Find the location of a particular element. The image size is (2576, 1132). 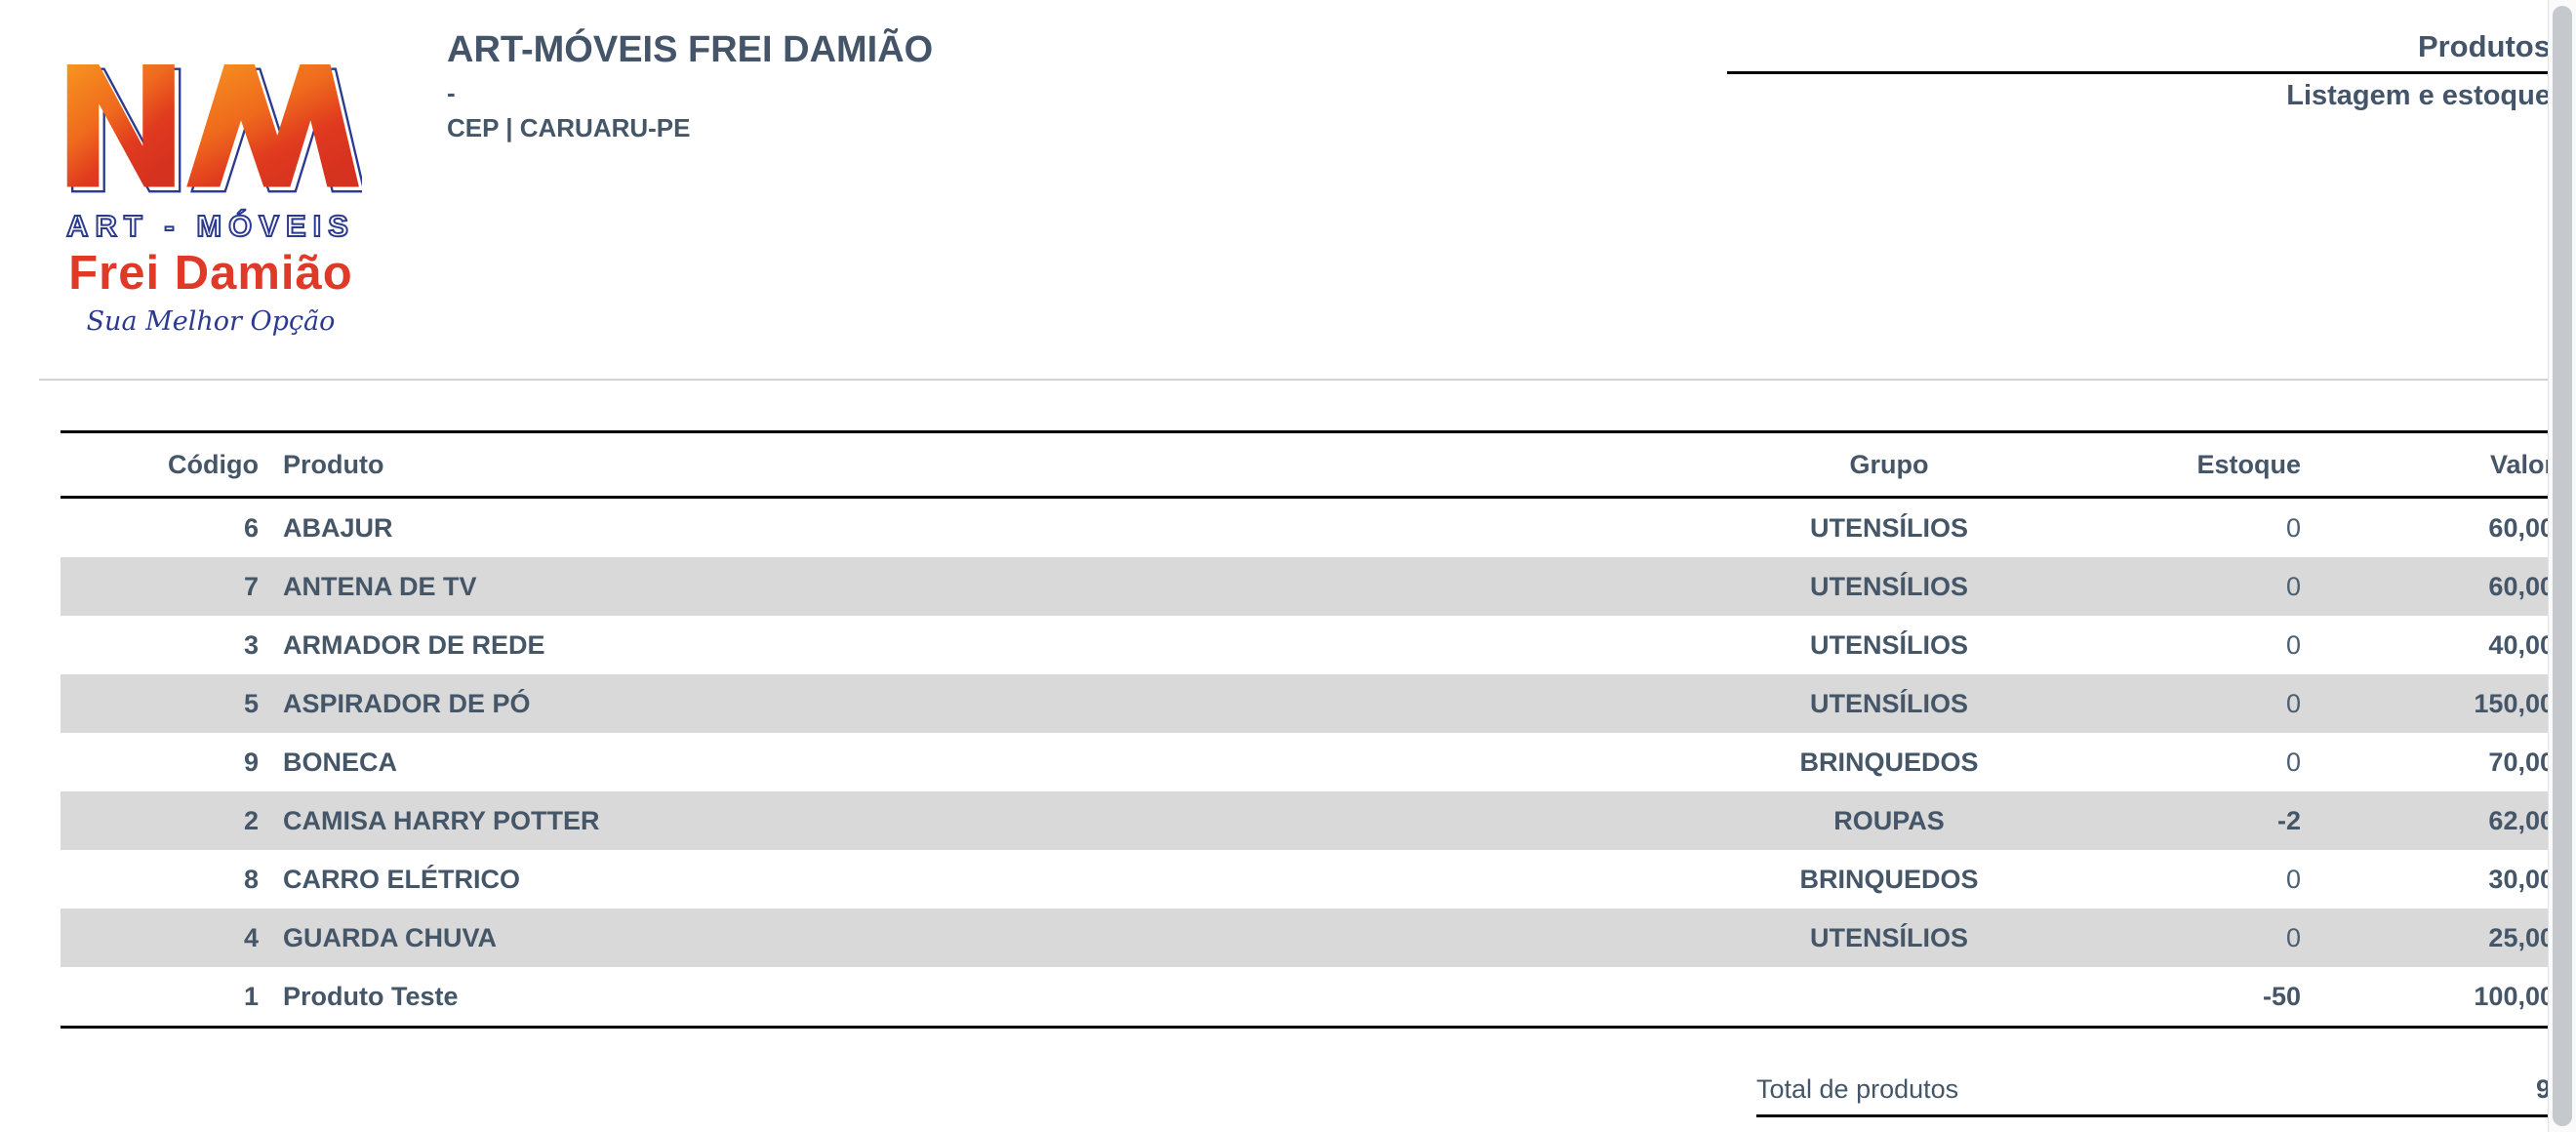

cell-produto: ASPIRADOR DE PÓ is located at coordinates (407, 703).